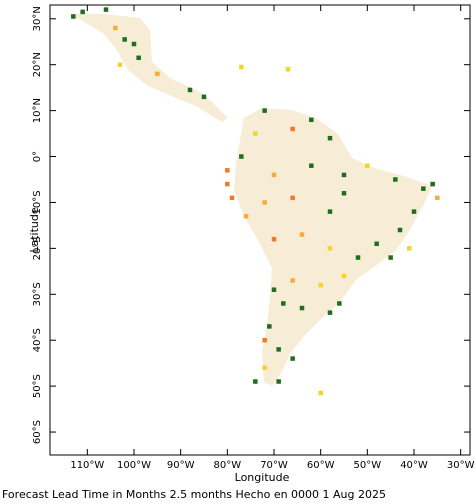  I want to click on y-tick-label: 50°S, so click(37, 386).